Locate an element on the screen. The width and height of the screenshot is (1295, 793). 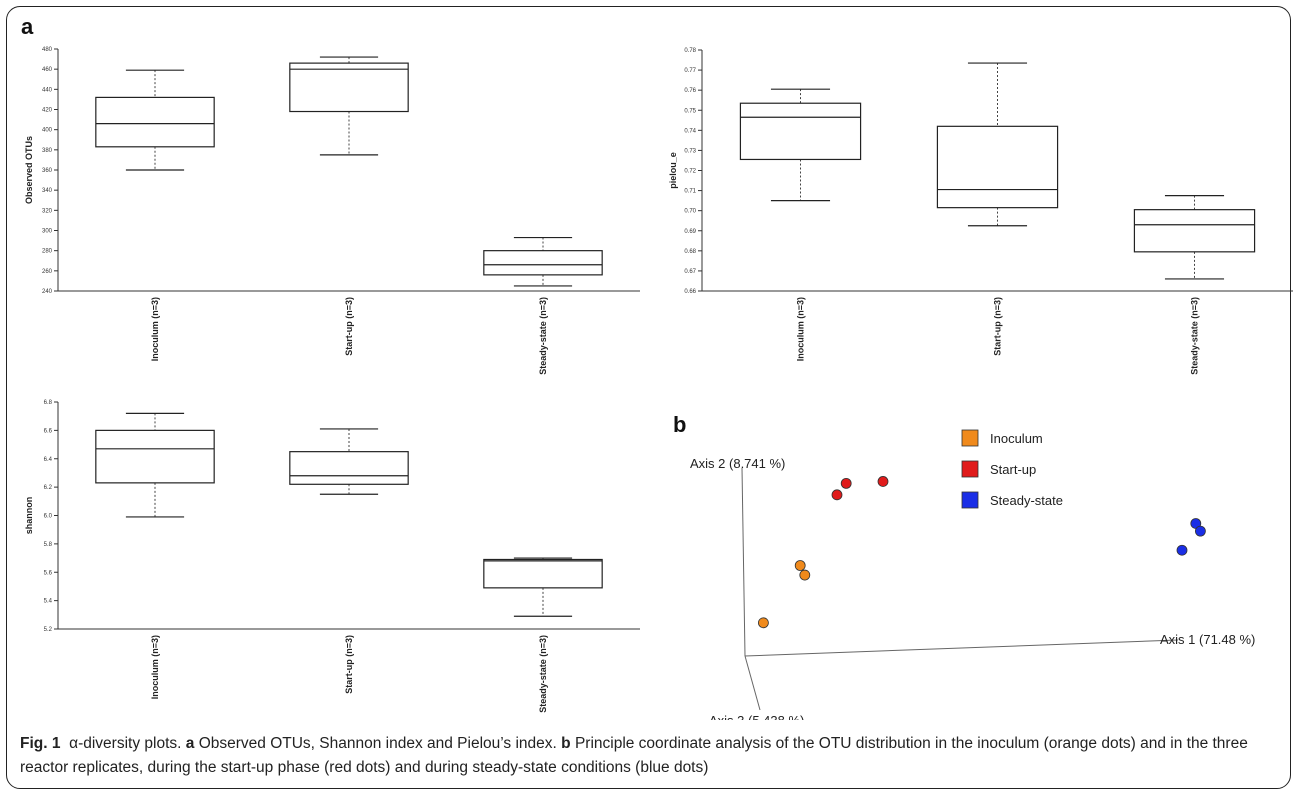
caption-title: α-diversity plots. is located at coordinates (125, 743).